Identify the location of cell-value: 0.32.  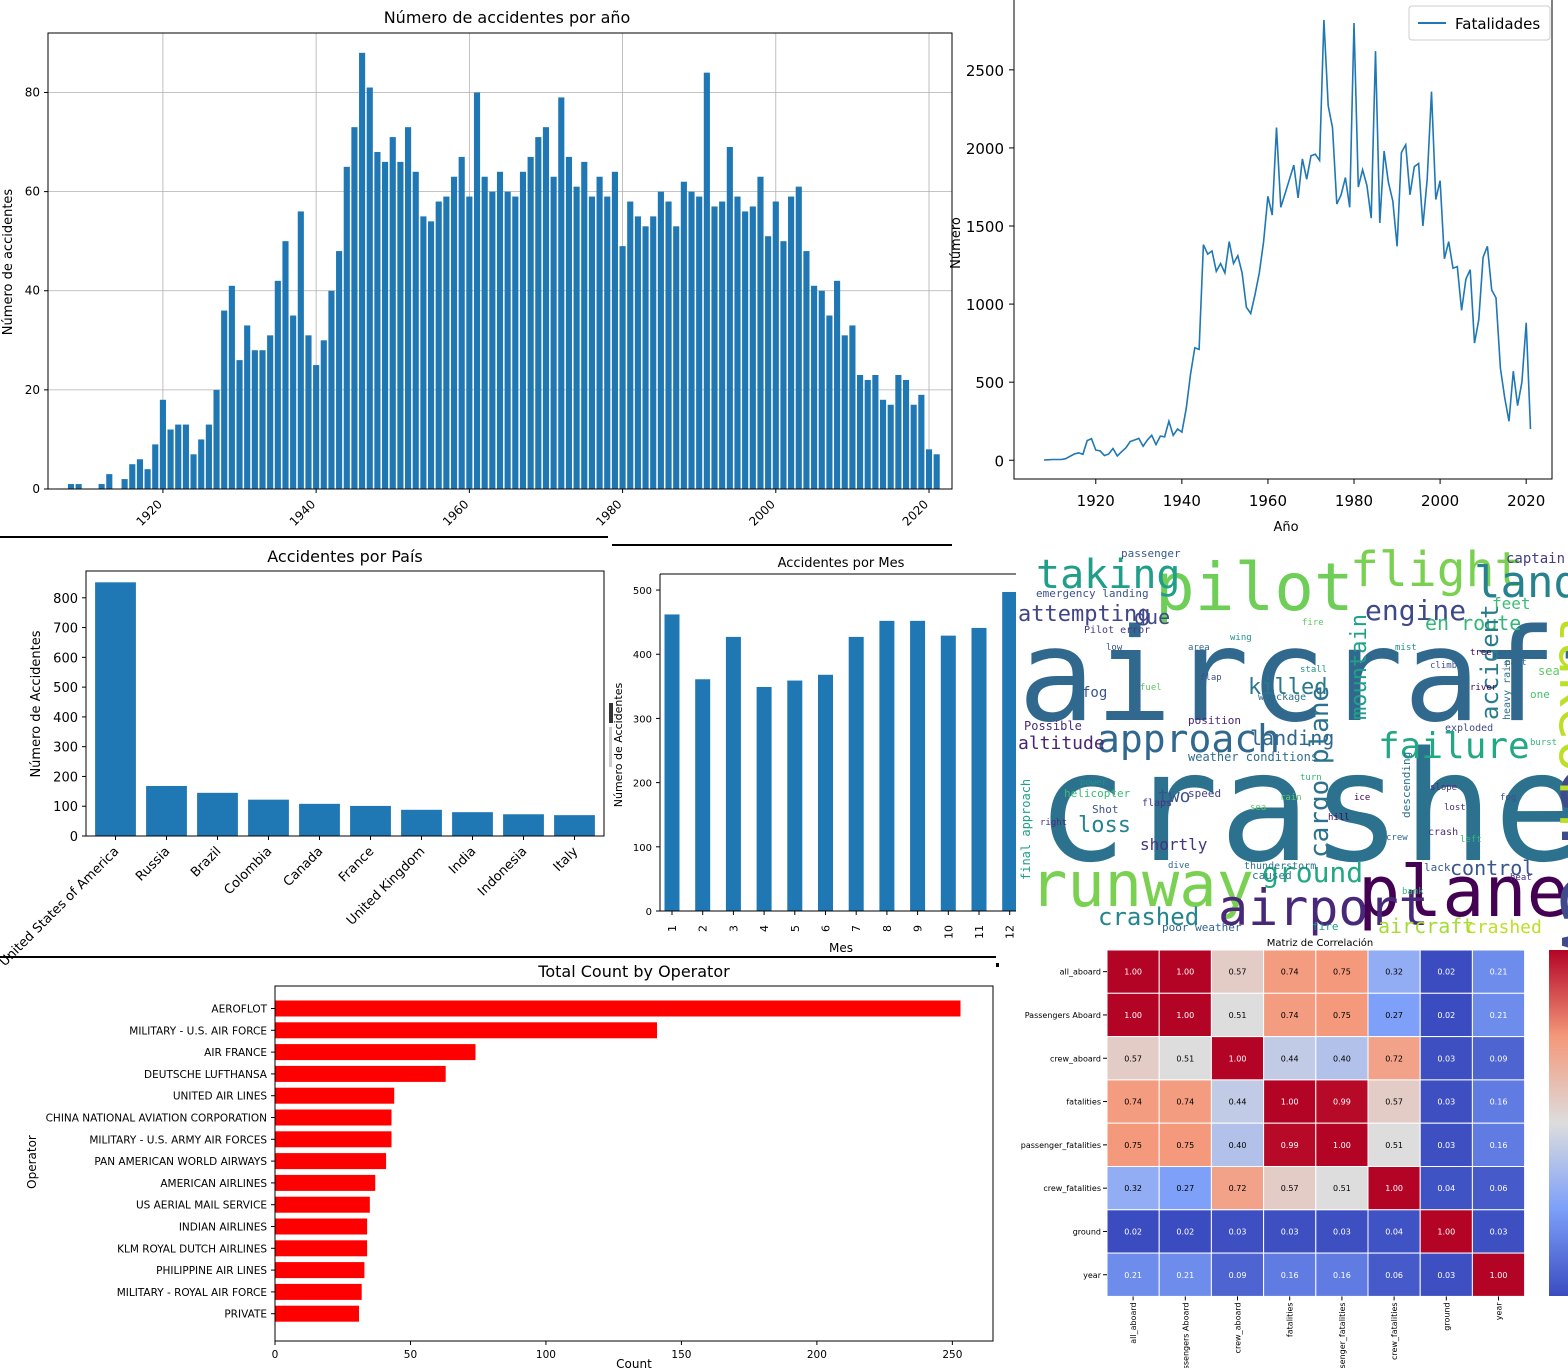
(1133, 1188).